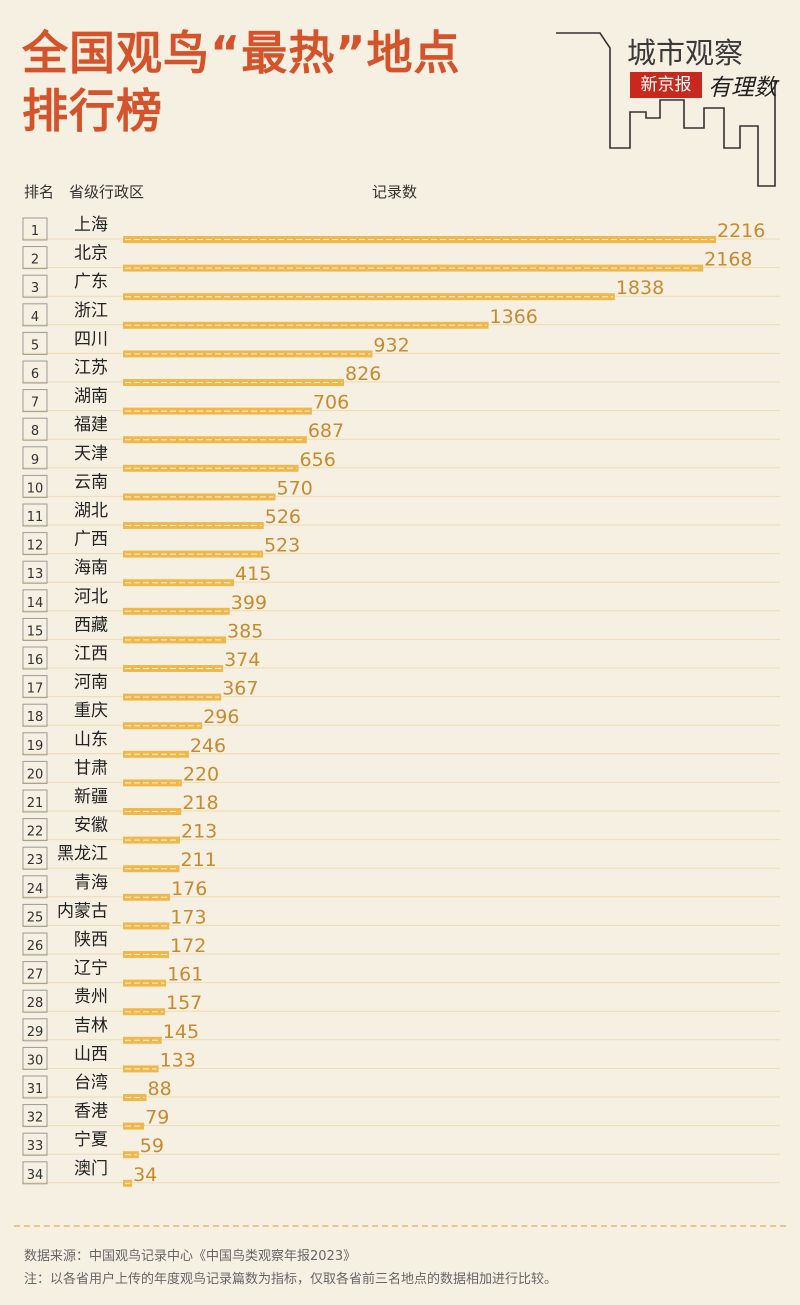  Describe the element at coordinates (91, 282) in the screenshot. I see `category-label: 广东` at that location.